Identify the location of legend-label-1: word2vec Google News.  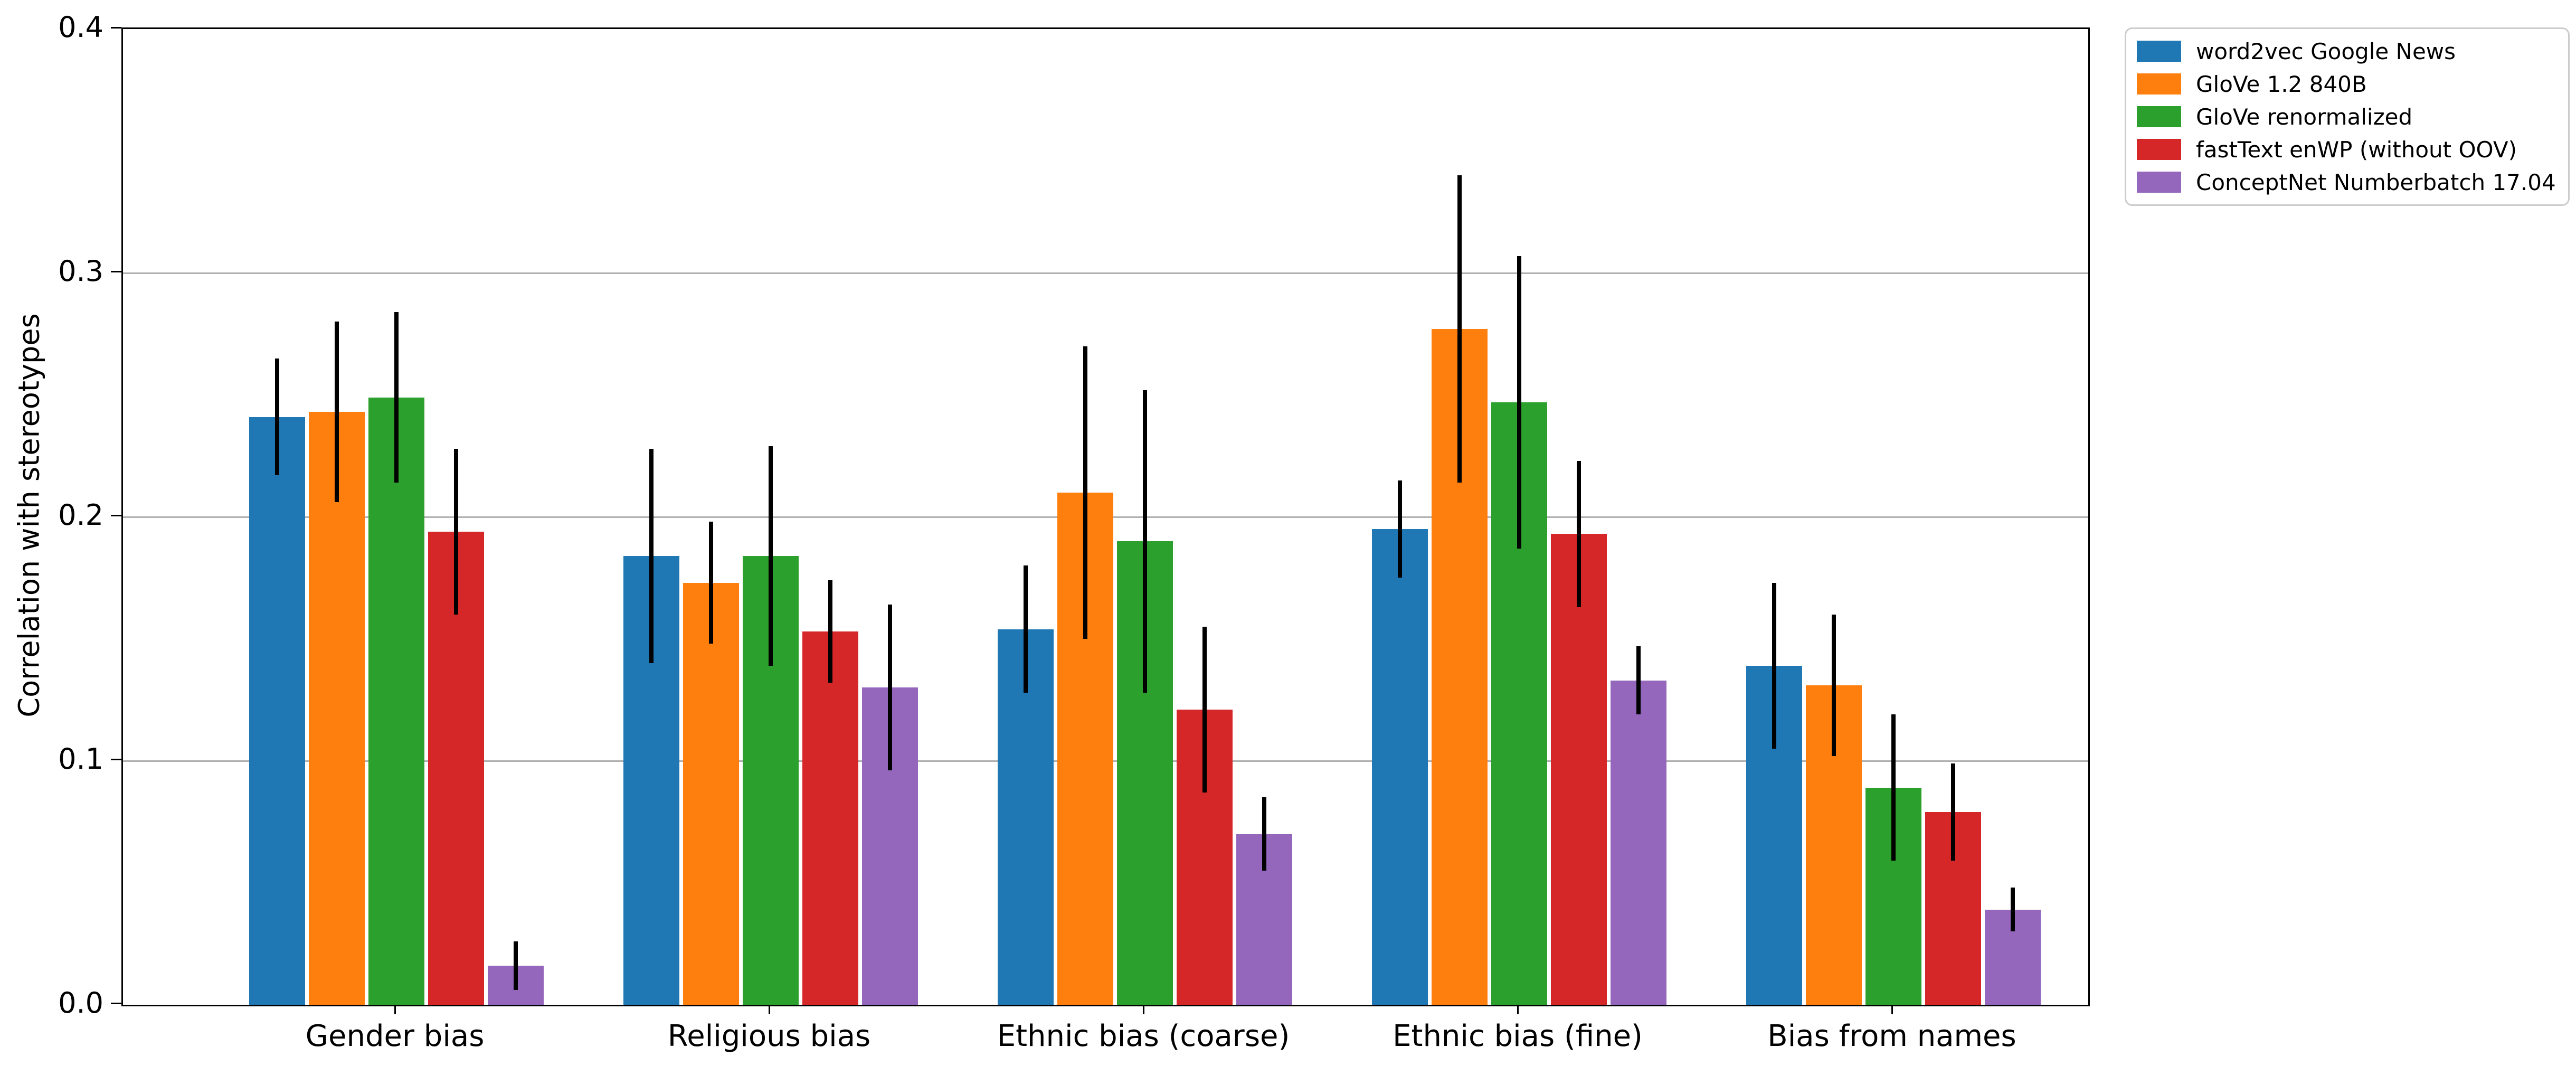
(2326, 51).